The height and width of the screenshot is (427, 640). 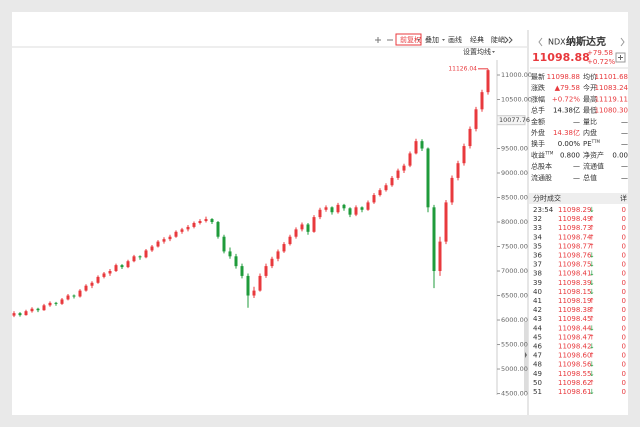 I want to click on field-value: 11119.11, so click(x=611, y=99).